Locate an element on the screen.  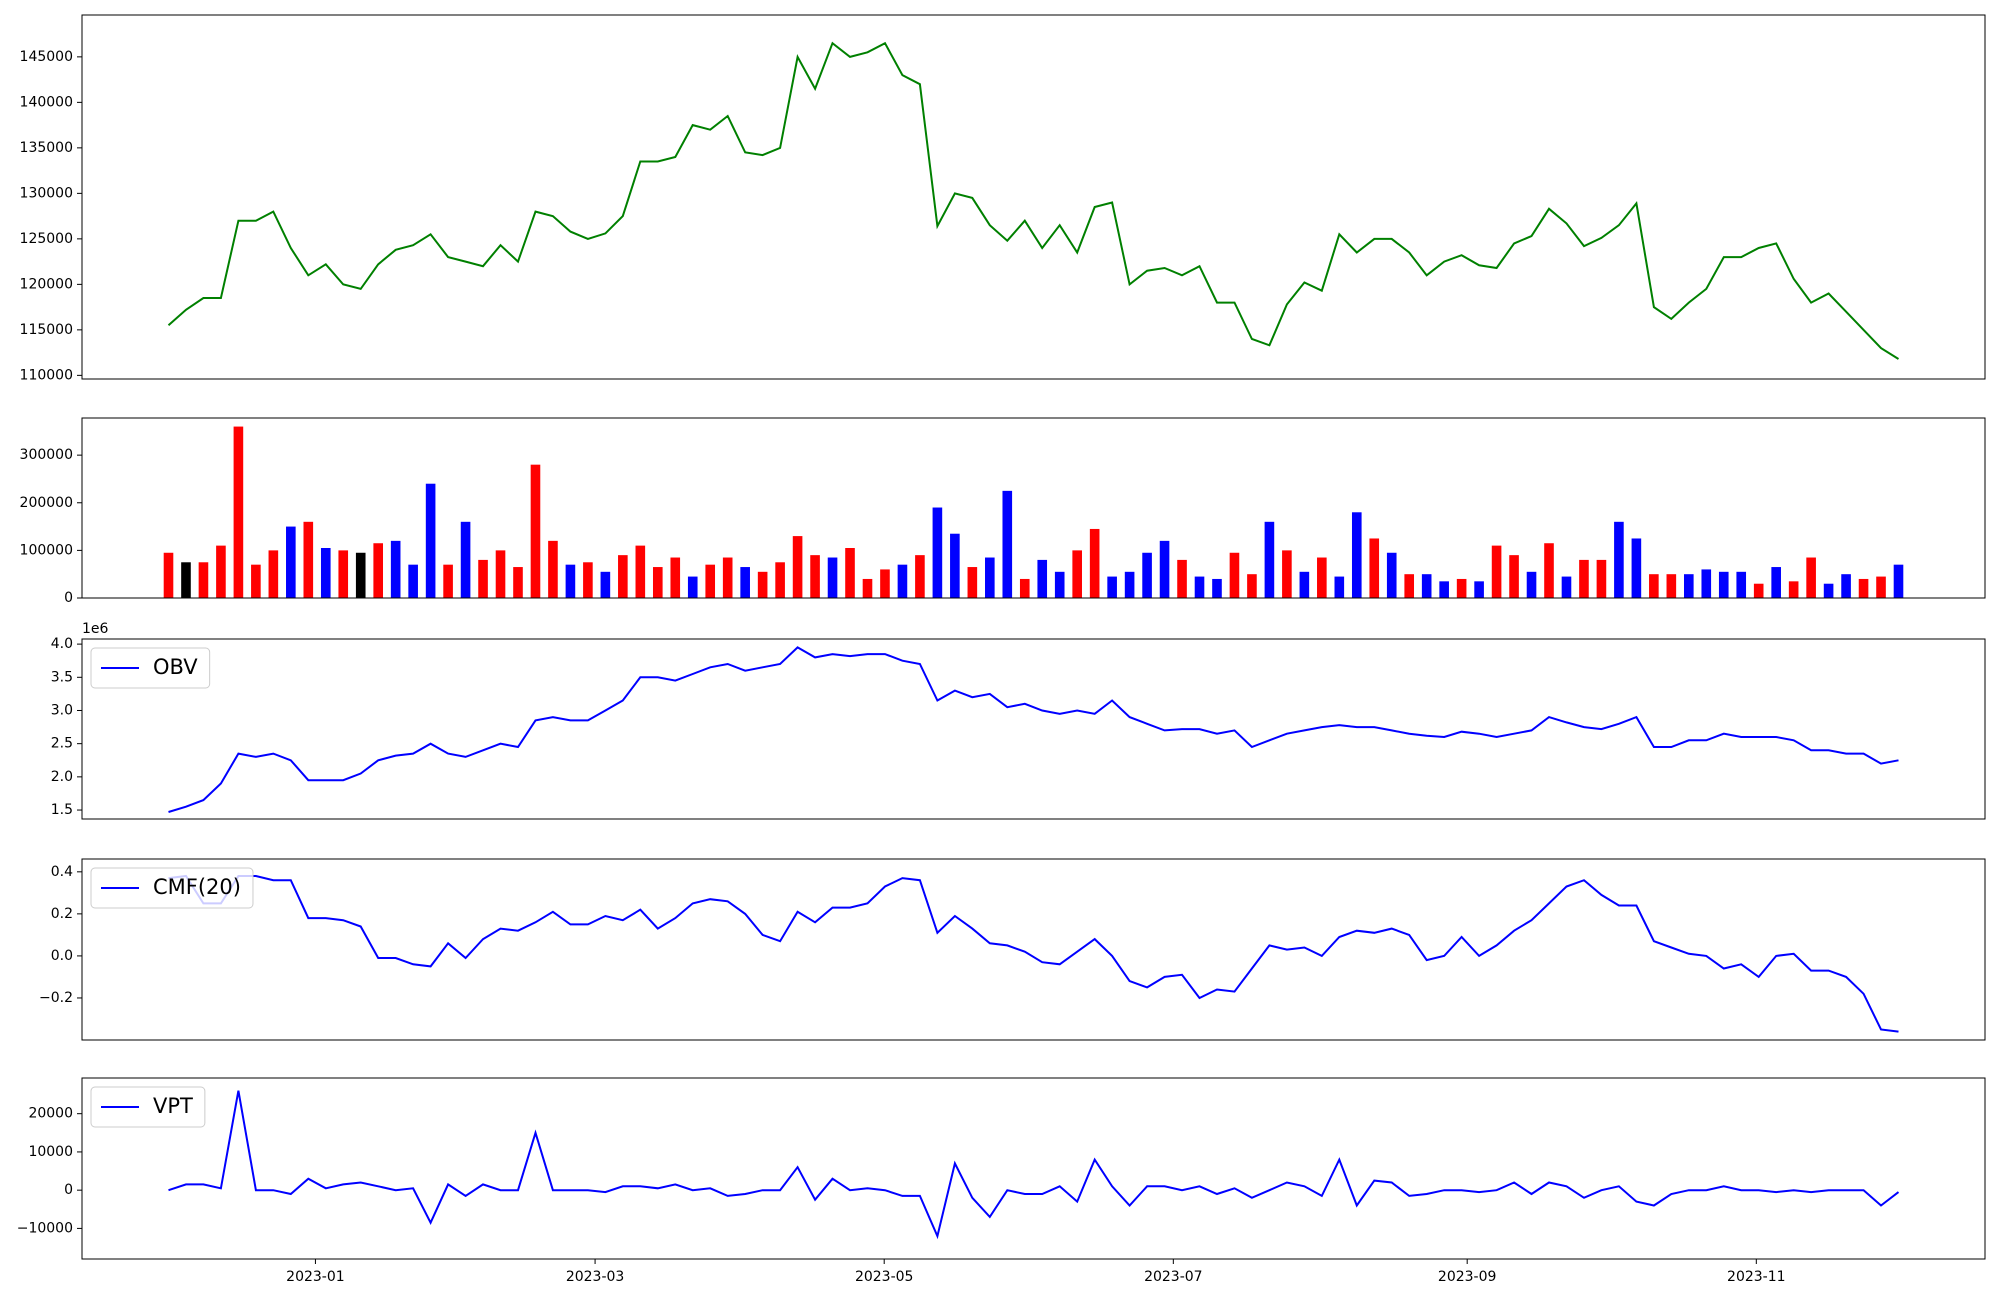
axis-offset-label: 1e6 is located at coordinates (95, 629).